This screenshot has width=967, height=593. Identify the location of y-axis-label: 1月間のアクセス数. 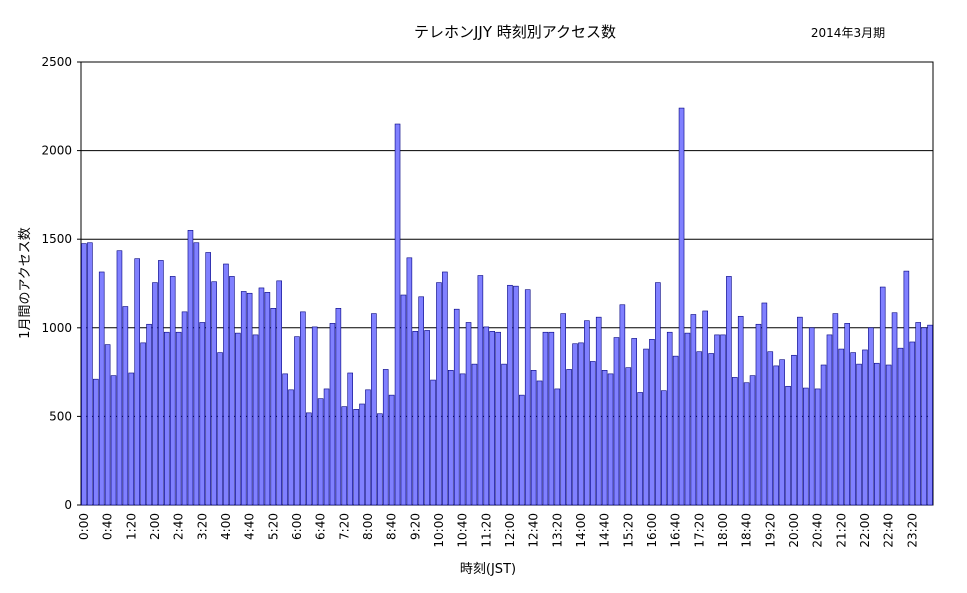
(25, 283).